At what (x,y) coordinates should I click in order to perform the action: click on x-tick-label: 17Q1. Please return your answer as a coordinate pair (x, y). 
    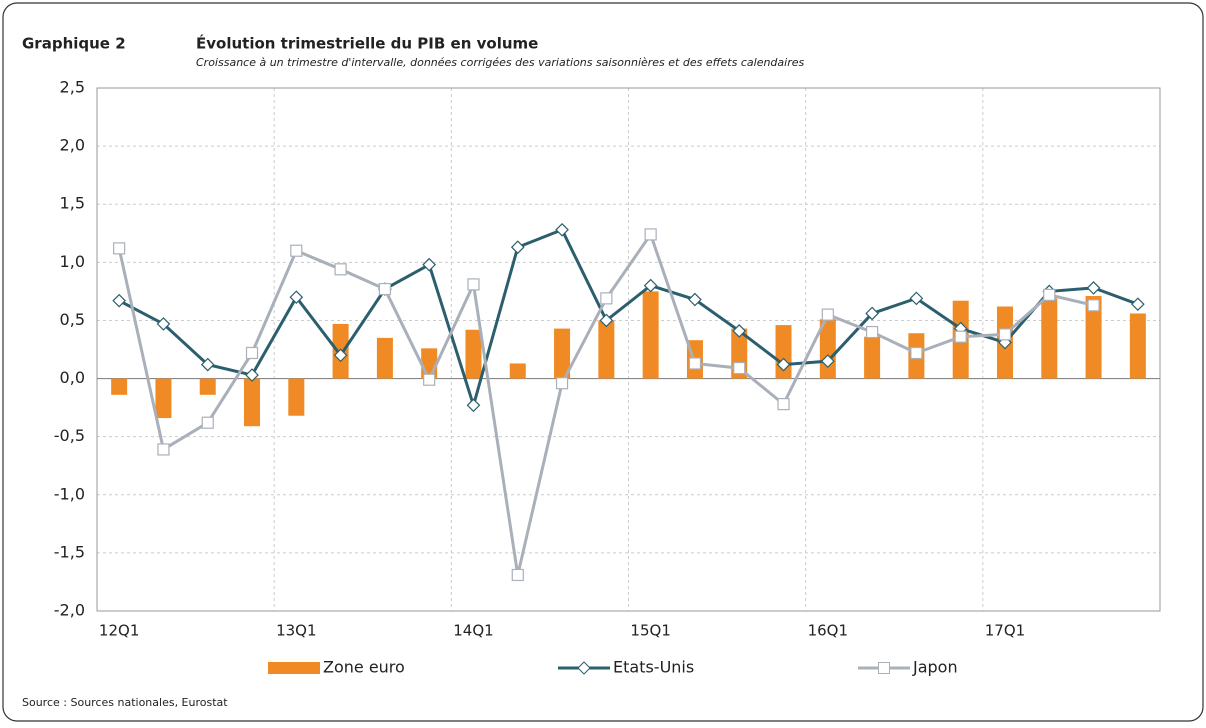
    Looking at the image, I should click on (1005, 631).